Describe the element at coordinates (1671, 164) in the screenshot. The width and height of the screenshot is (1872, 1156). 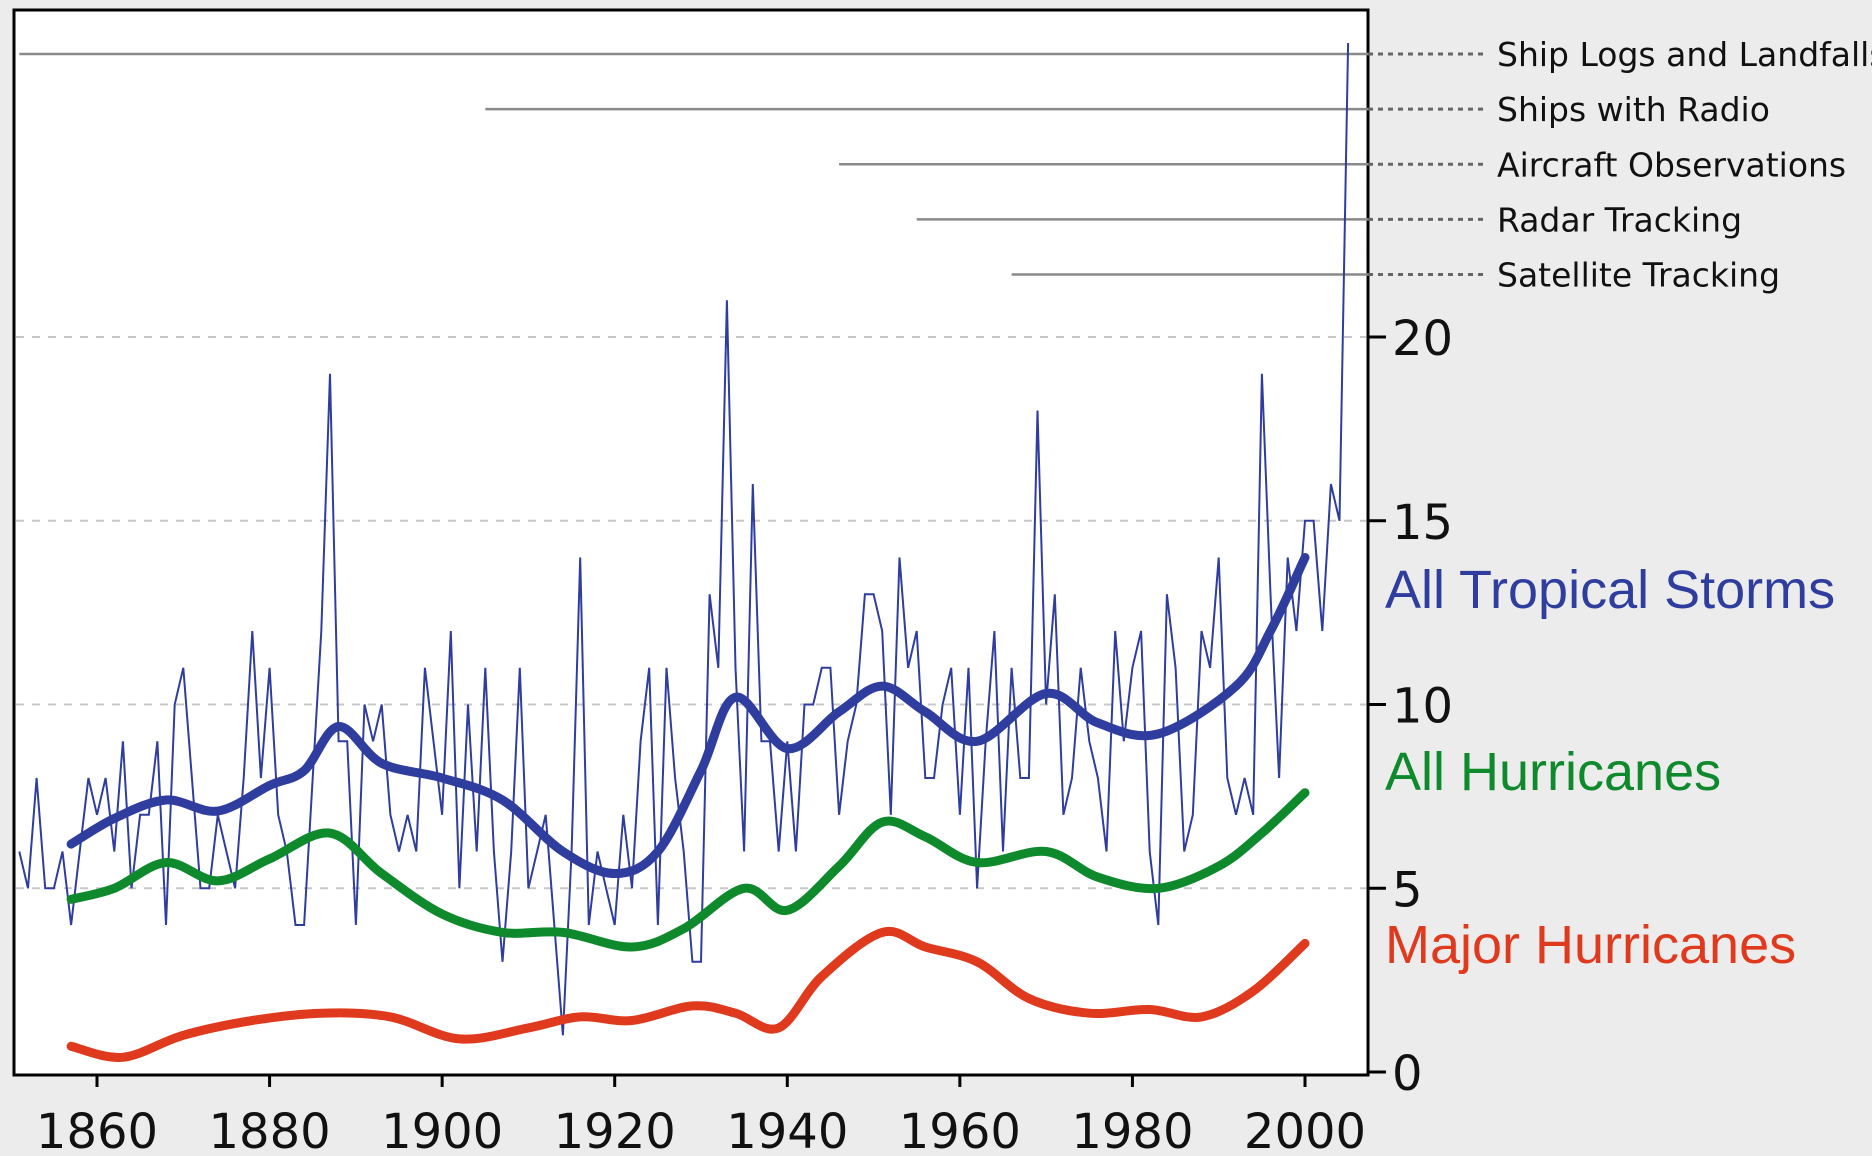
I see `obs-era-label: Aircraft Observations` at that location.